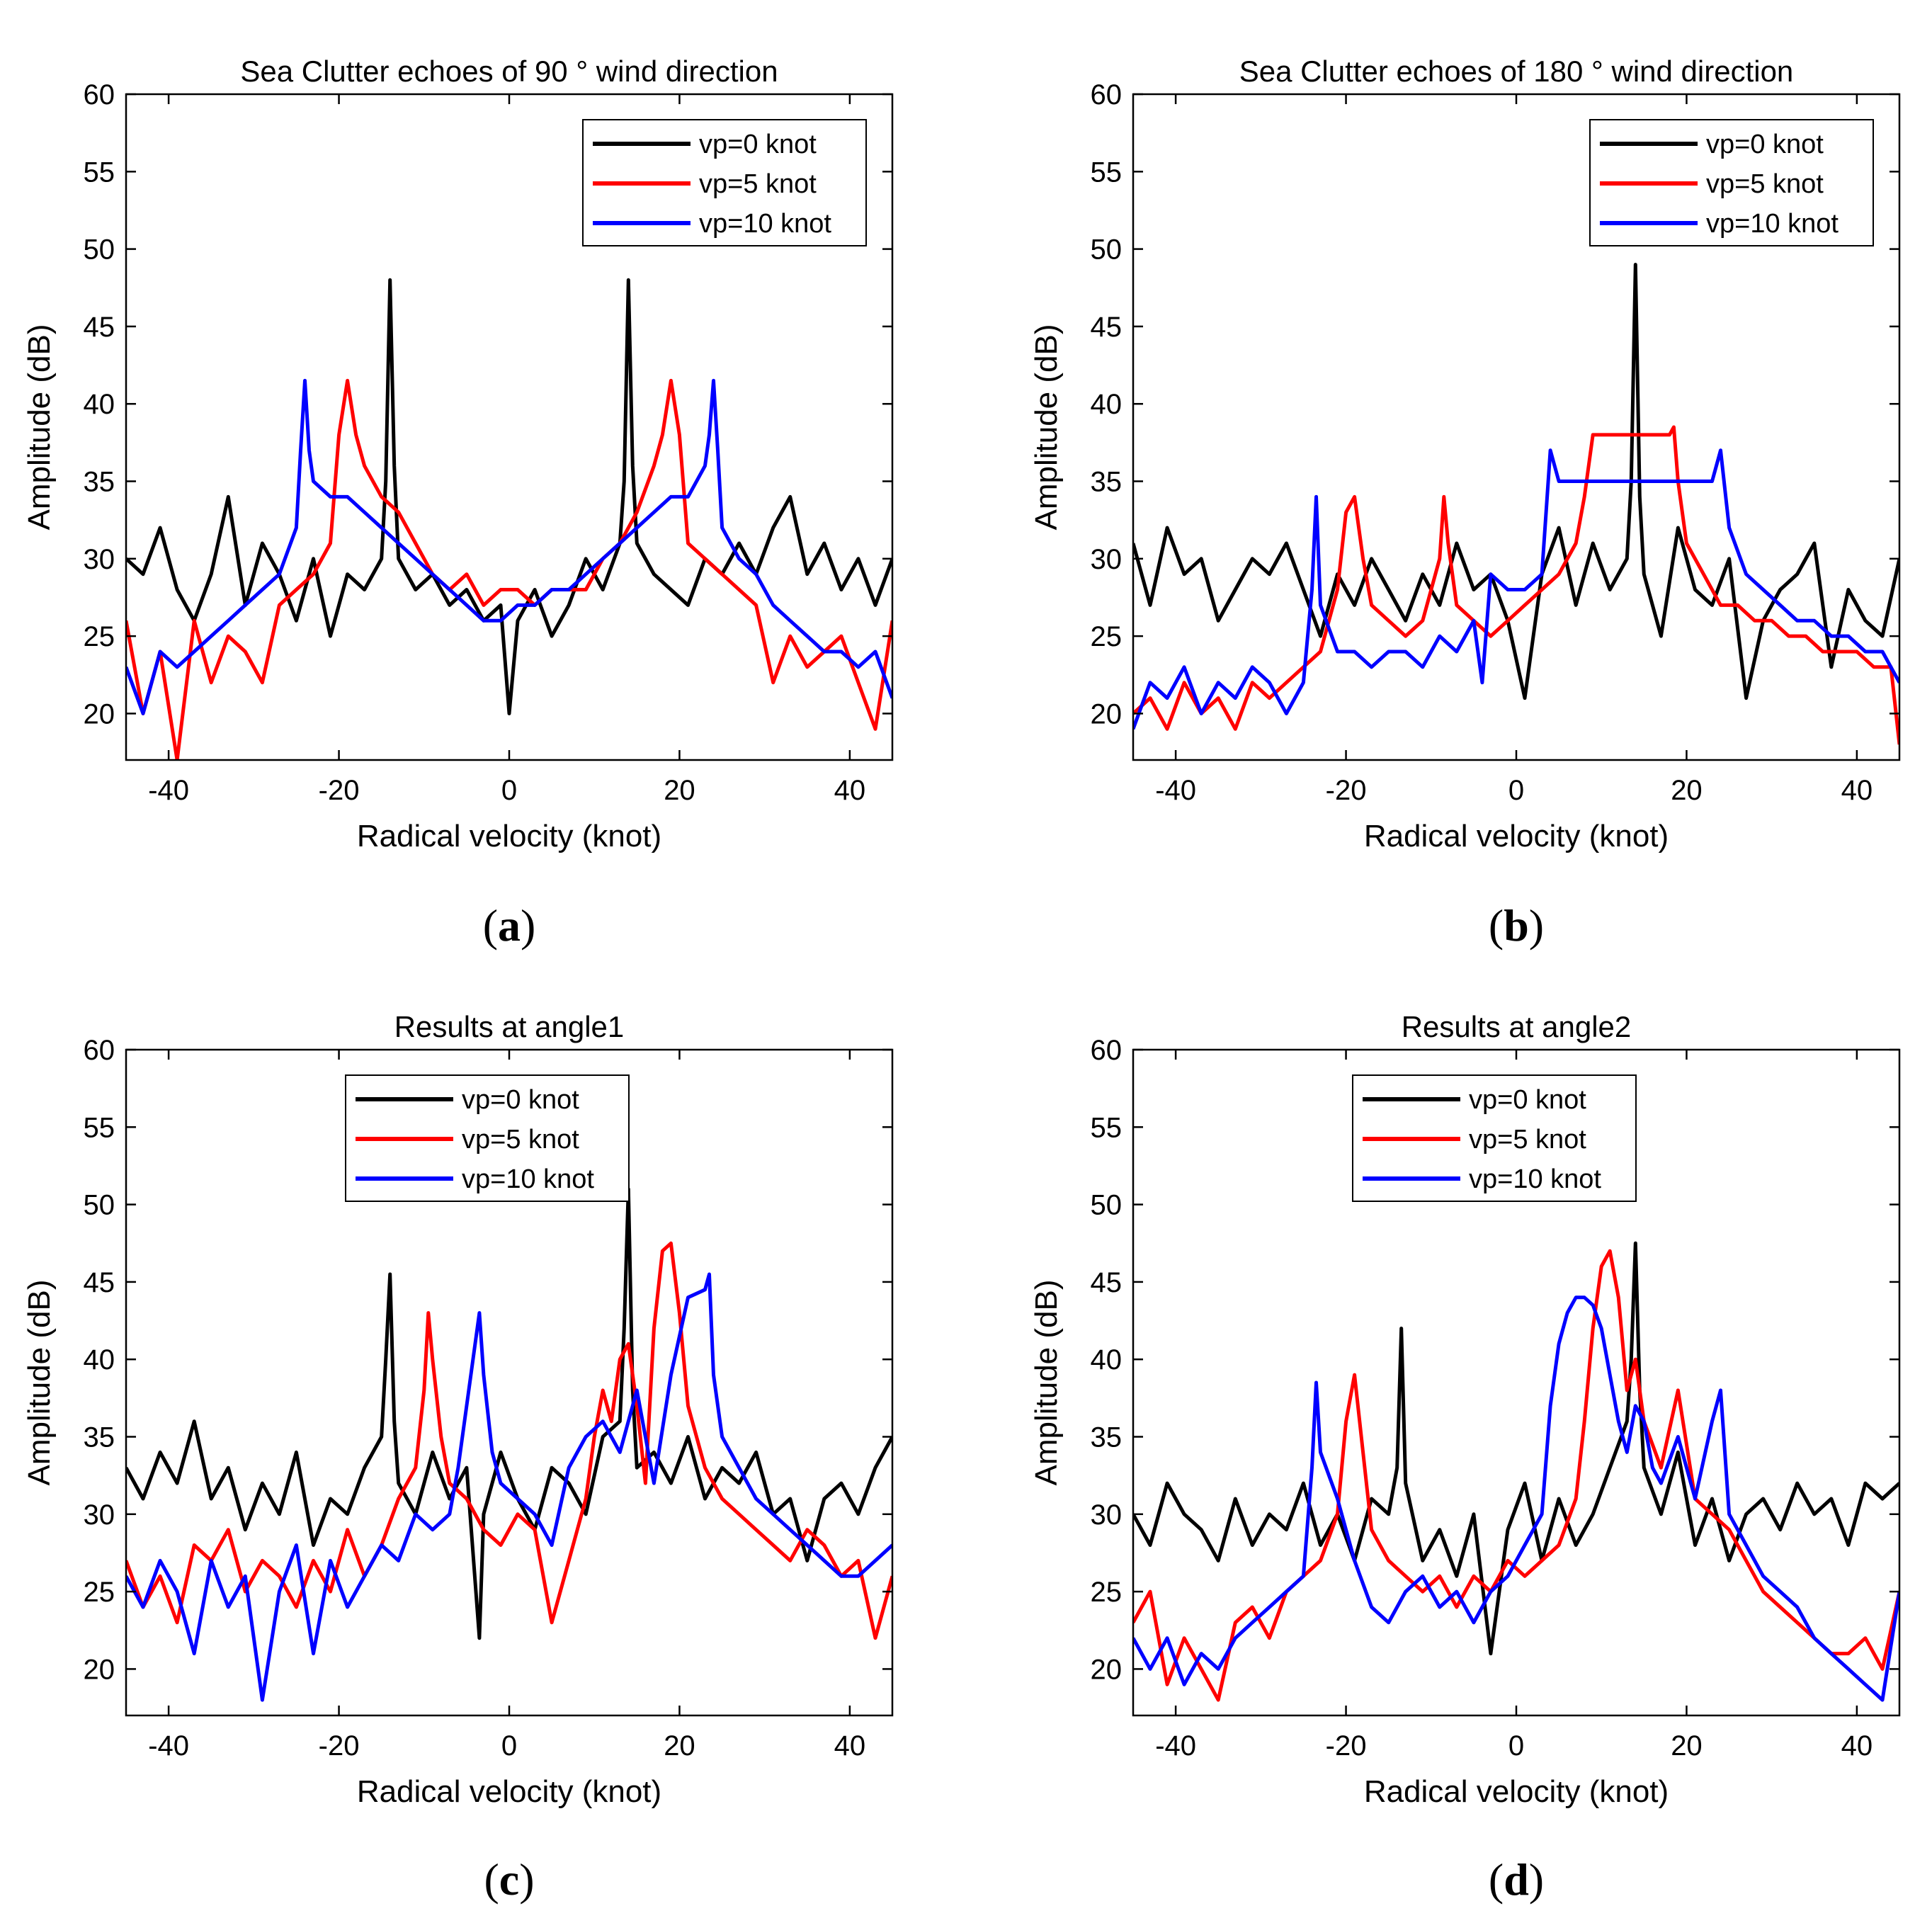  I want to click on panel-label: (a), so click(510, 925).